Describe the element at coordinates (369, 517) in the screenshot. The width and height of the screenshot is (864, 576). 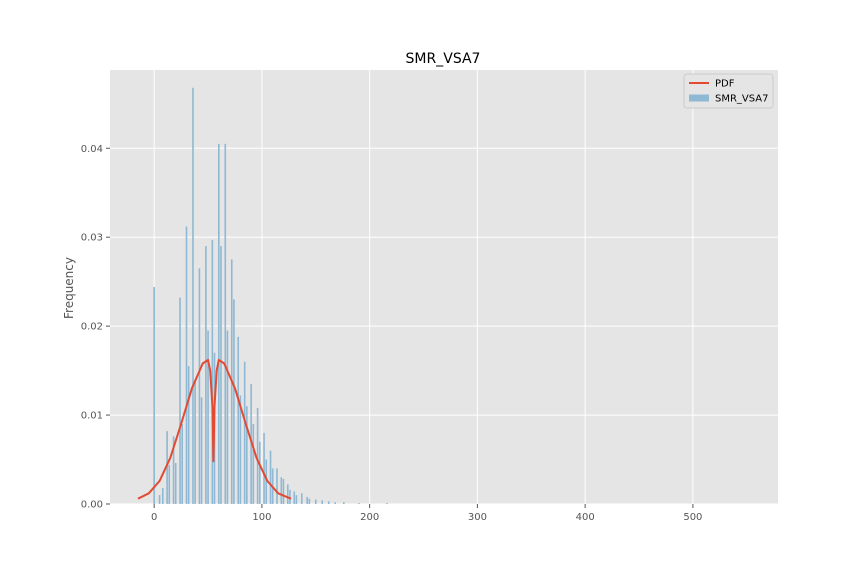
I see `x-tick-label: 200` at that location.